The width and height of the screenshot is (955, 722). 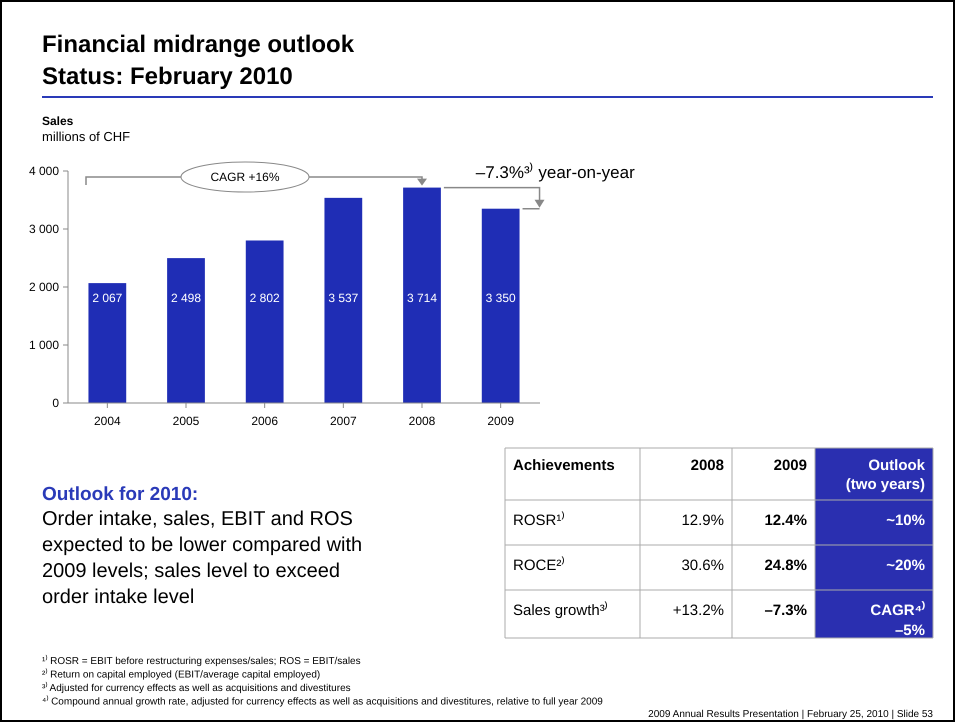 What do you see at coordinates (707, 465) in the screenshot?
I see `category-label: 2008` at bounding box center [707, 465].